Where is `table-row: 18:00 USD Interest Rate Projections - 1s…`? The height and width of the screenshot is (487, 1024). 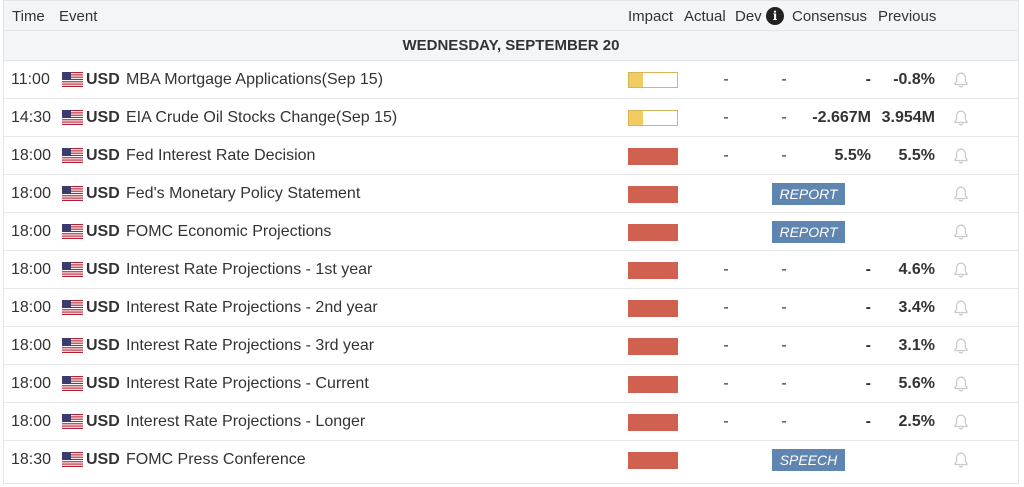 table-row: 18:00 USD Interest Rate Projections - 1s… is located at coordinates (511, 270).